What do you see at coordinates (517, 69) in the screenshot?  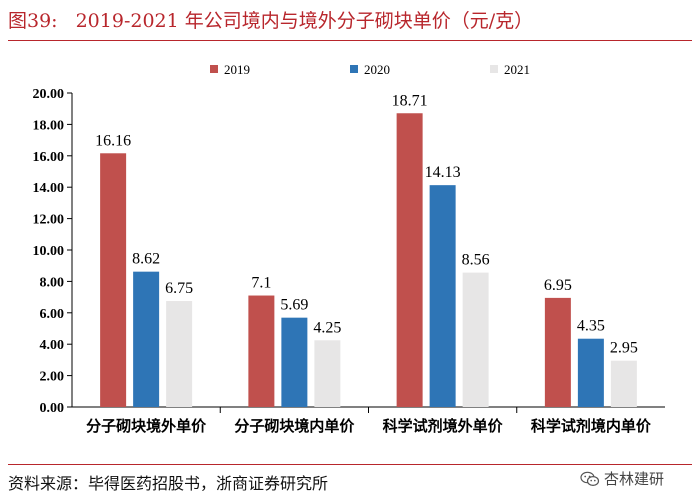 I see `legend-label-2021: 2021` at bounding box center [517, 69].